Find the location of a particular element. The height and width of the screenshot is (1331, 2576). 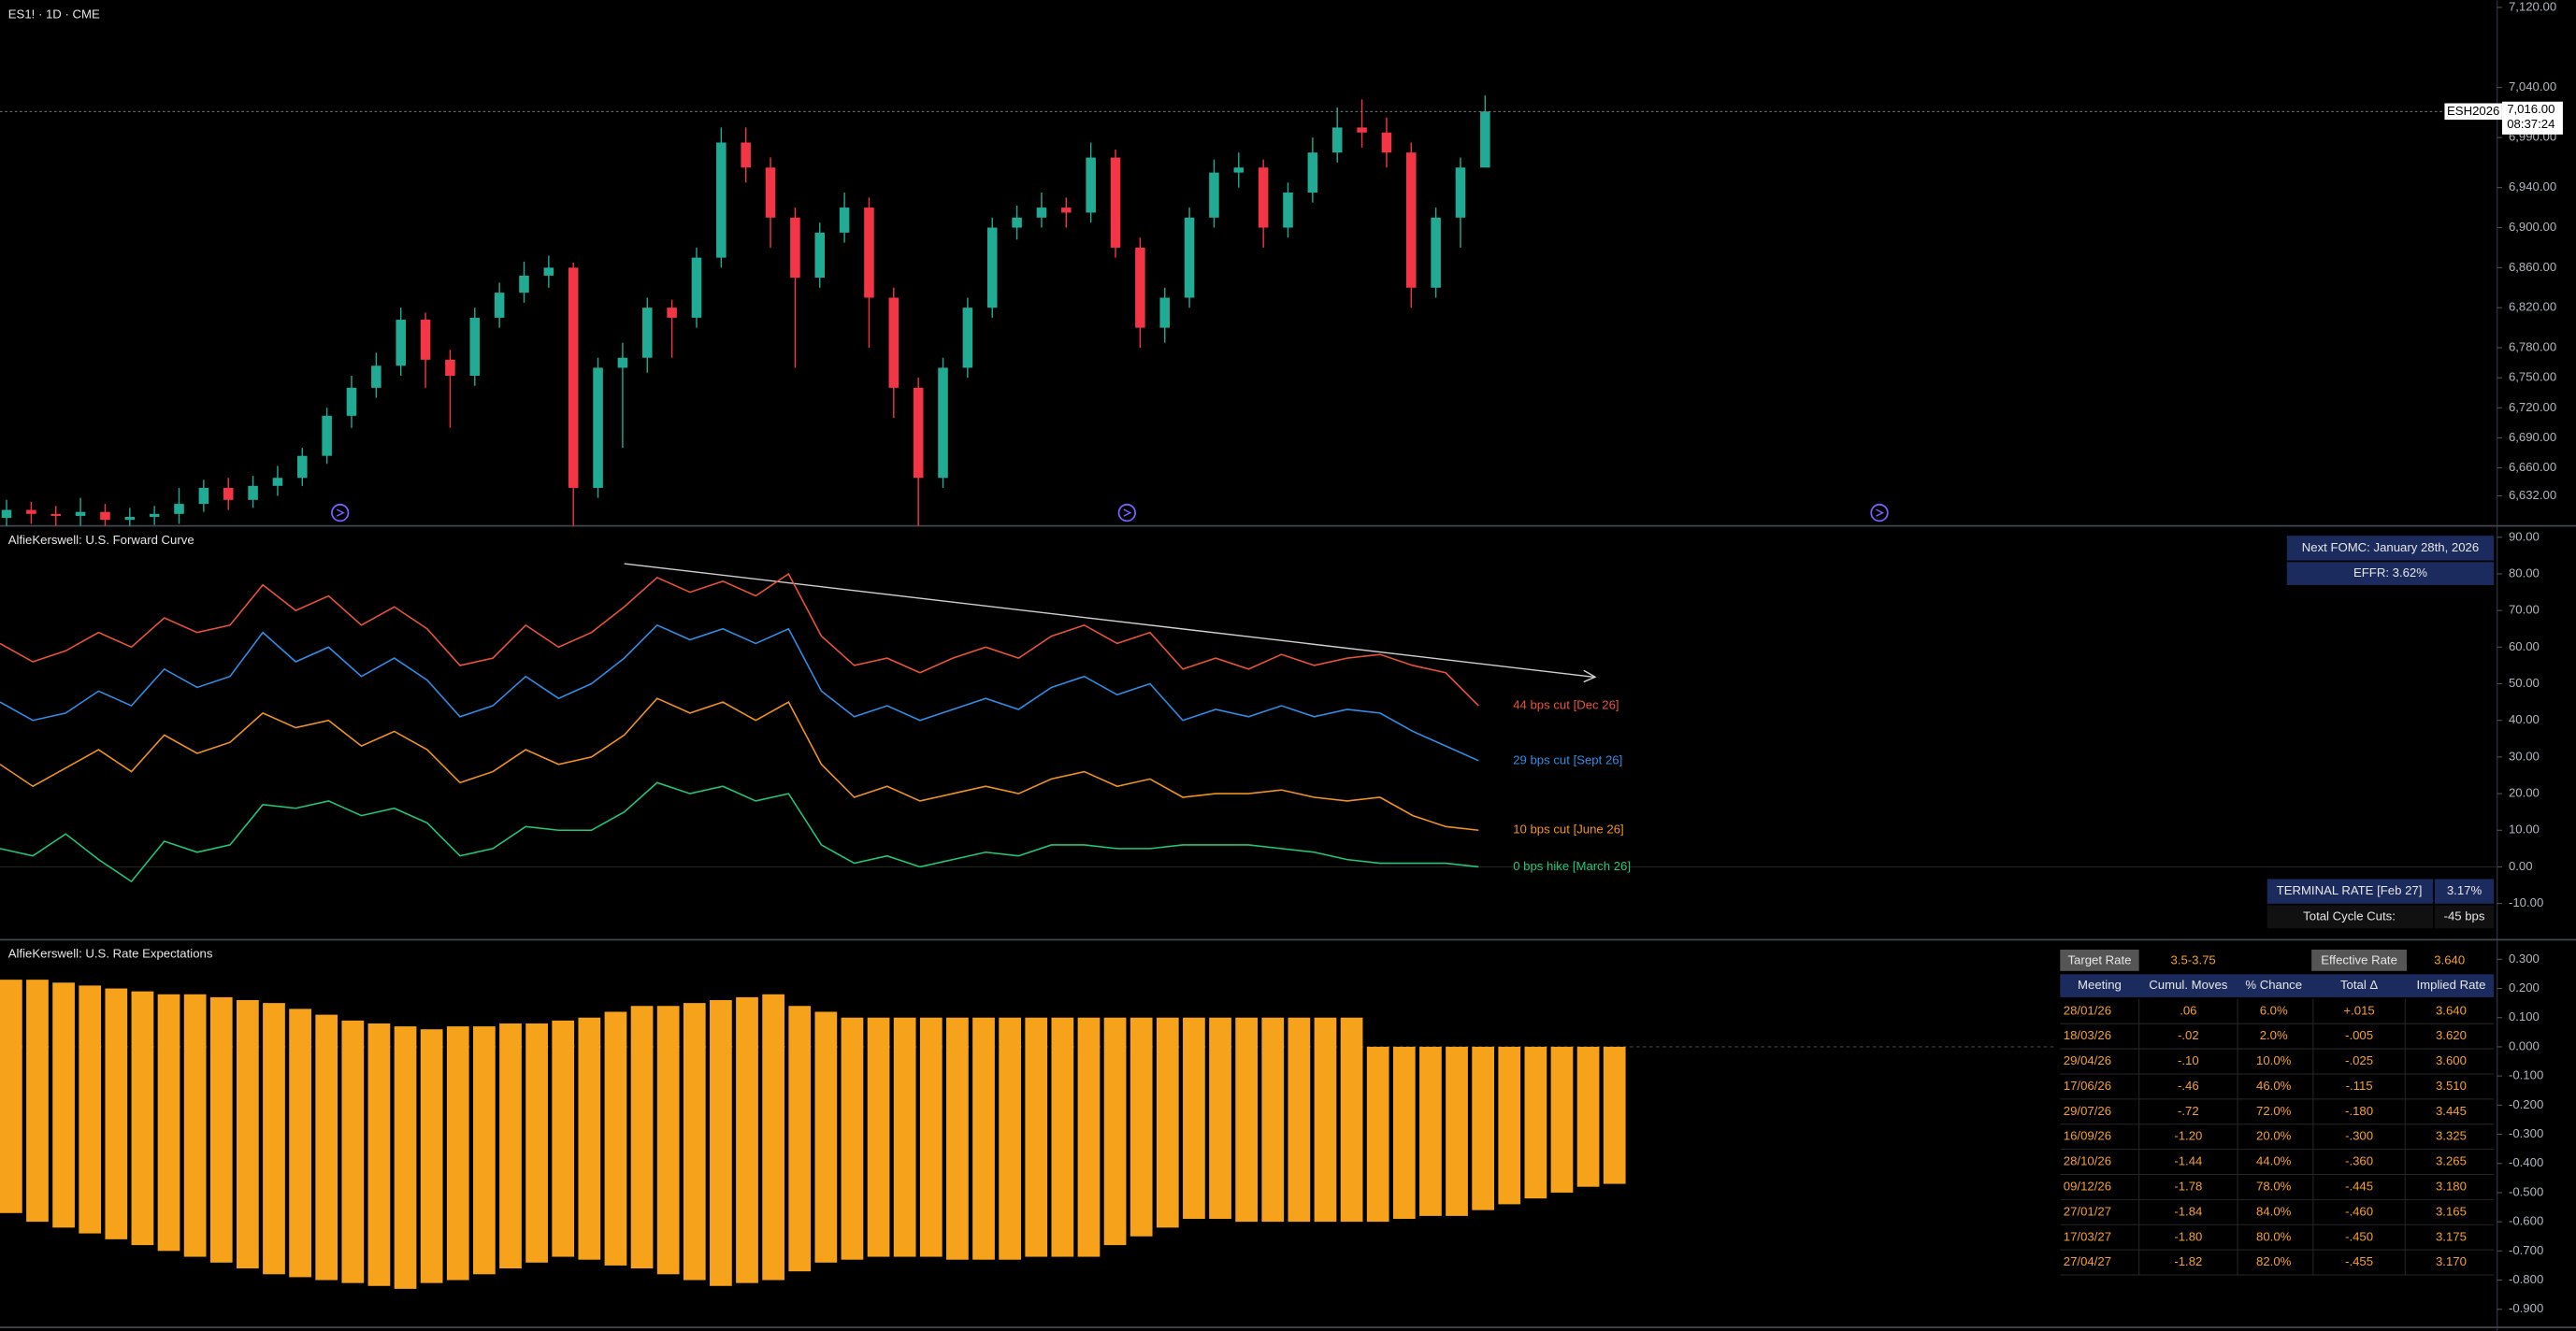

terminal-label: TERMINAL RATE [Feb 27] is located at coordinates (2350, 890).